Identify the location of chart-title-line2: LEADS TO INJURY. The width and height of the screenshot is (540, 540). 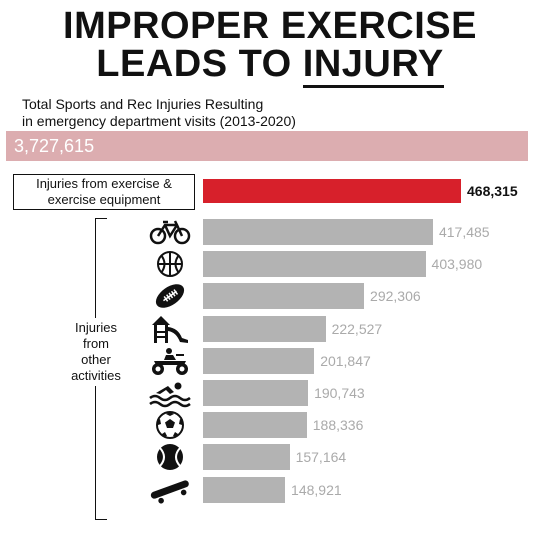
(270, 65).